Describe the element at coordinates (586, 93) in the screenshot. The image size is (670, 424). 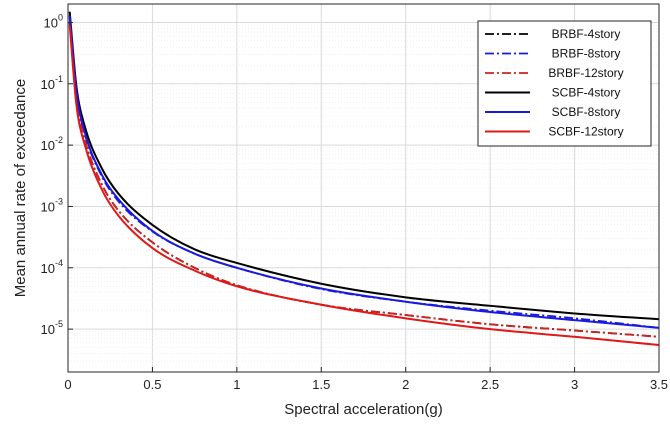
I see `legend-label: SCBF-4story` at that location.